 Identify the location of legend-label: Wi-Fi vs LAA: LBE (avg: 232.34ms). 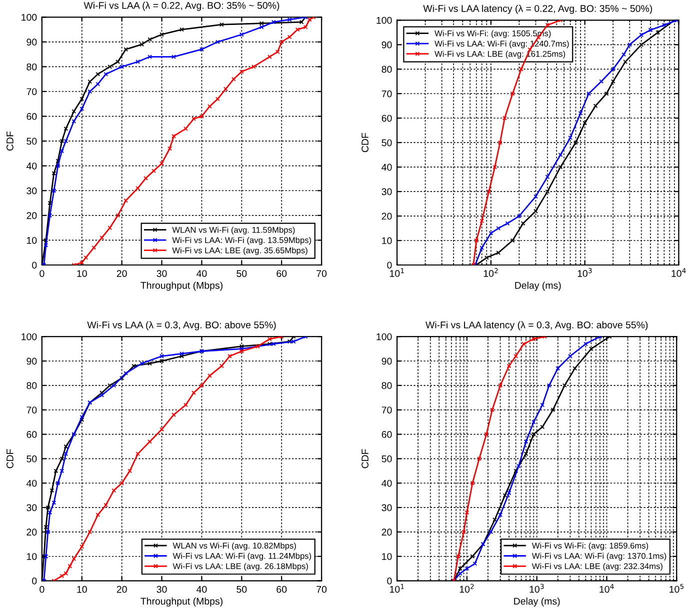
(597, 567).